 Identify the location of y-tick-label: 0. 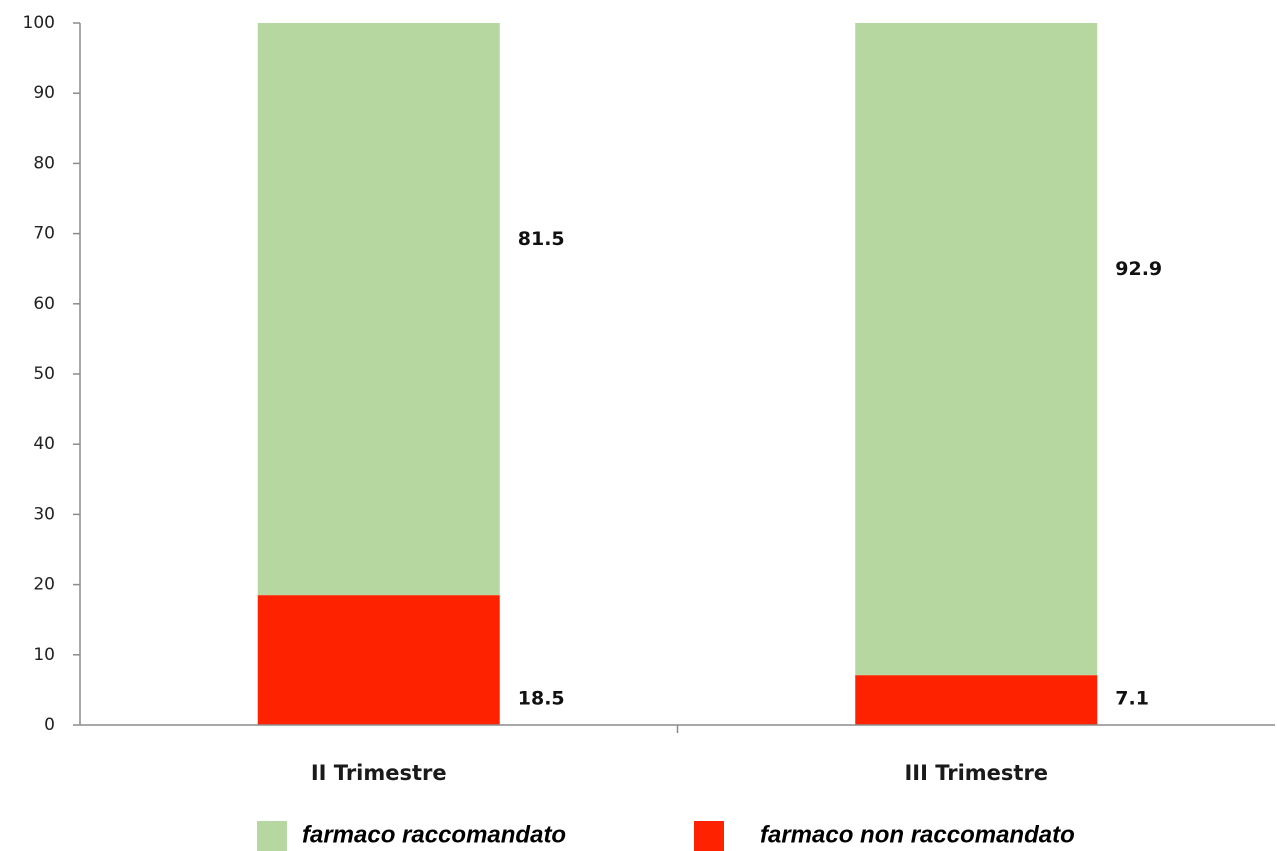
(49, 725).